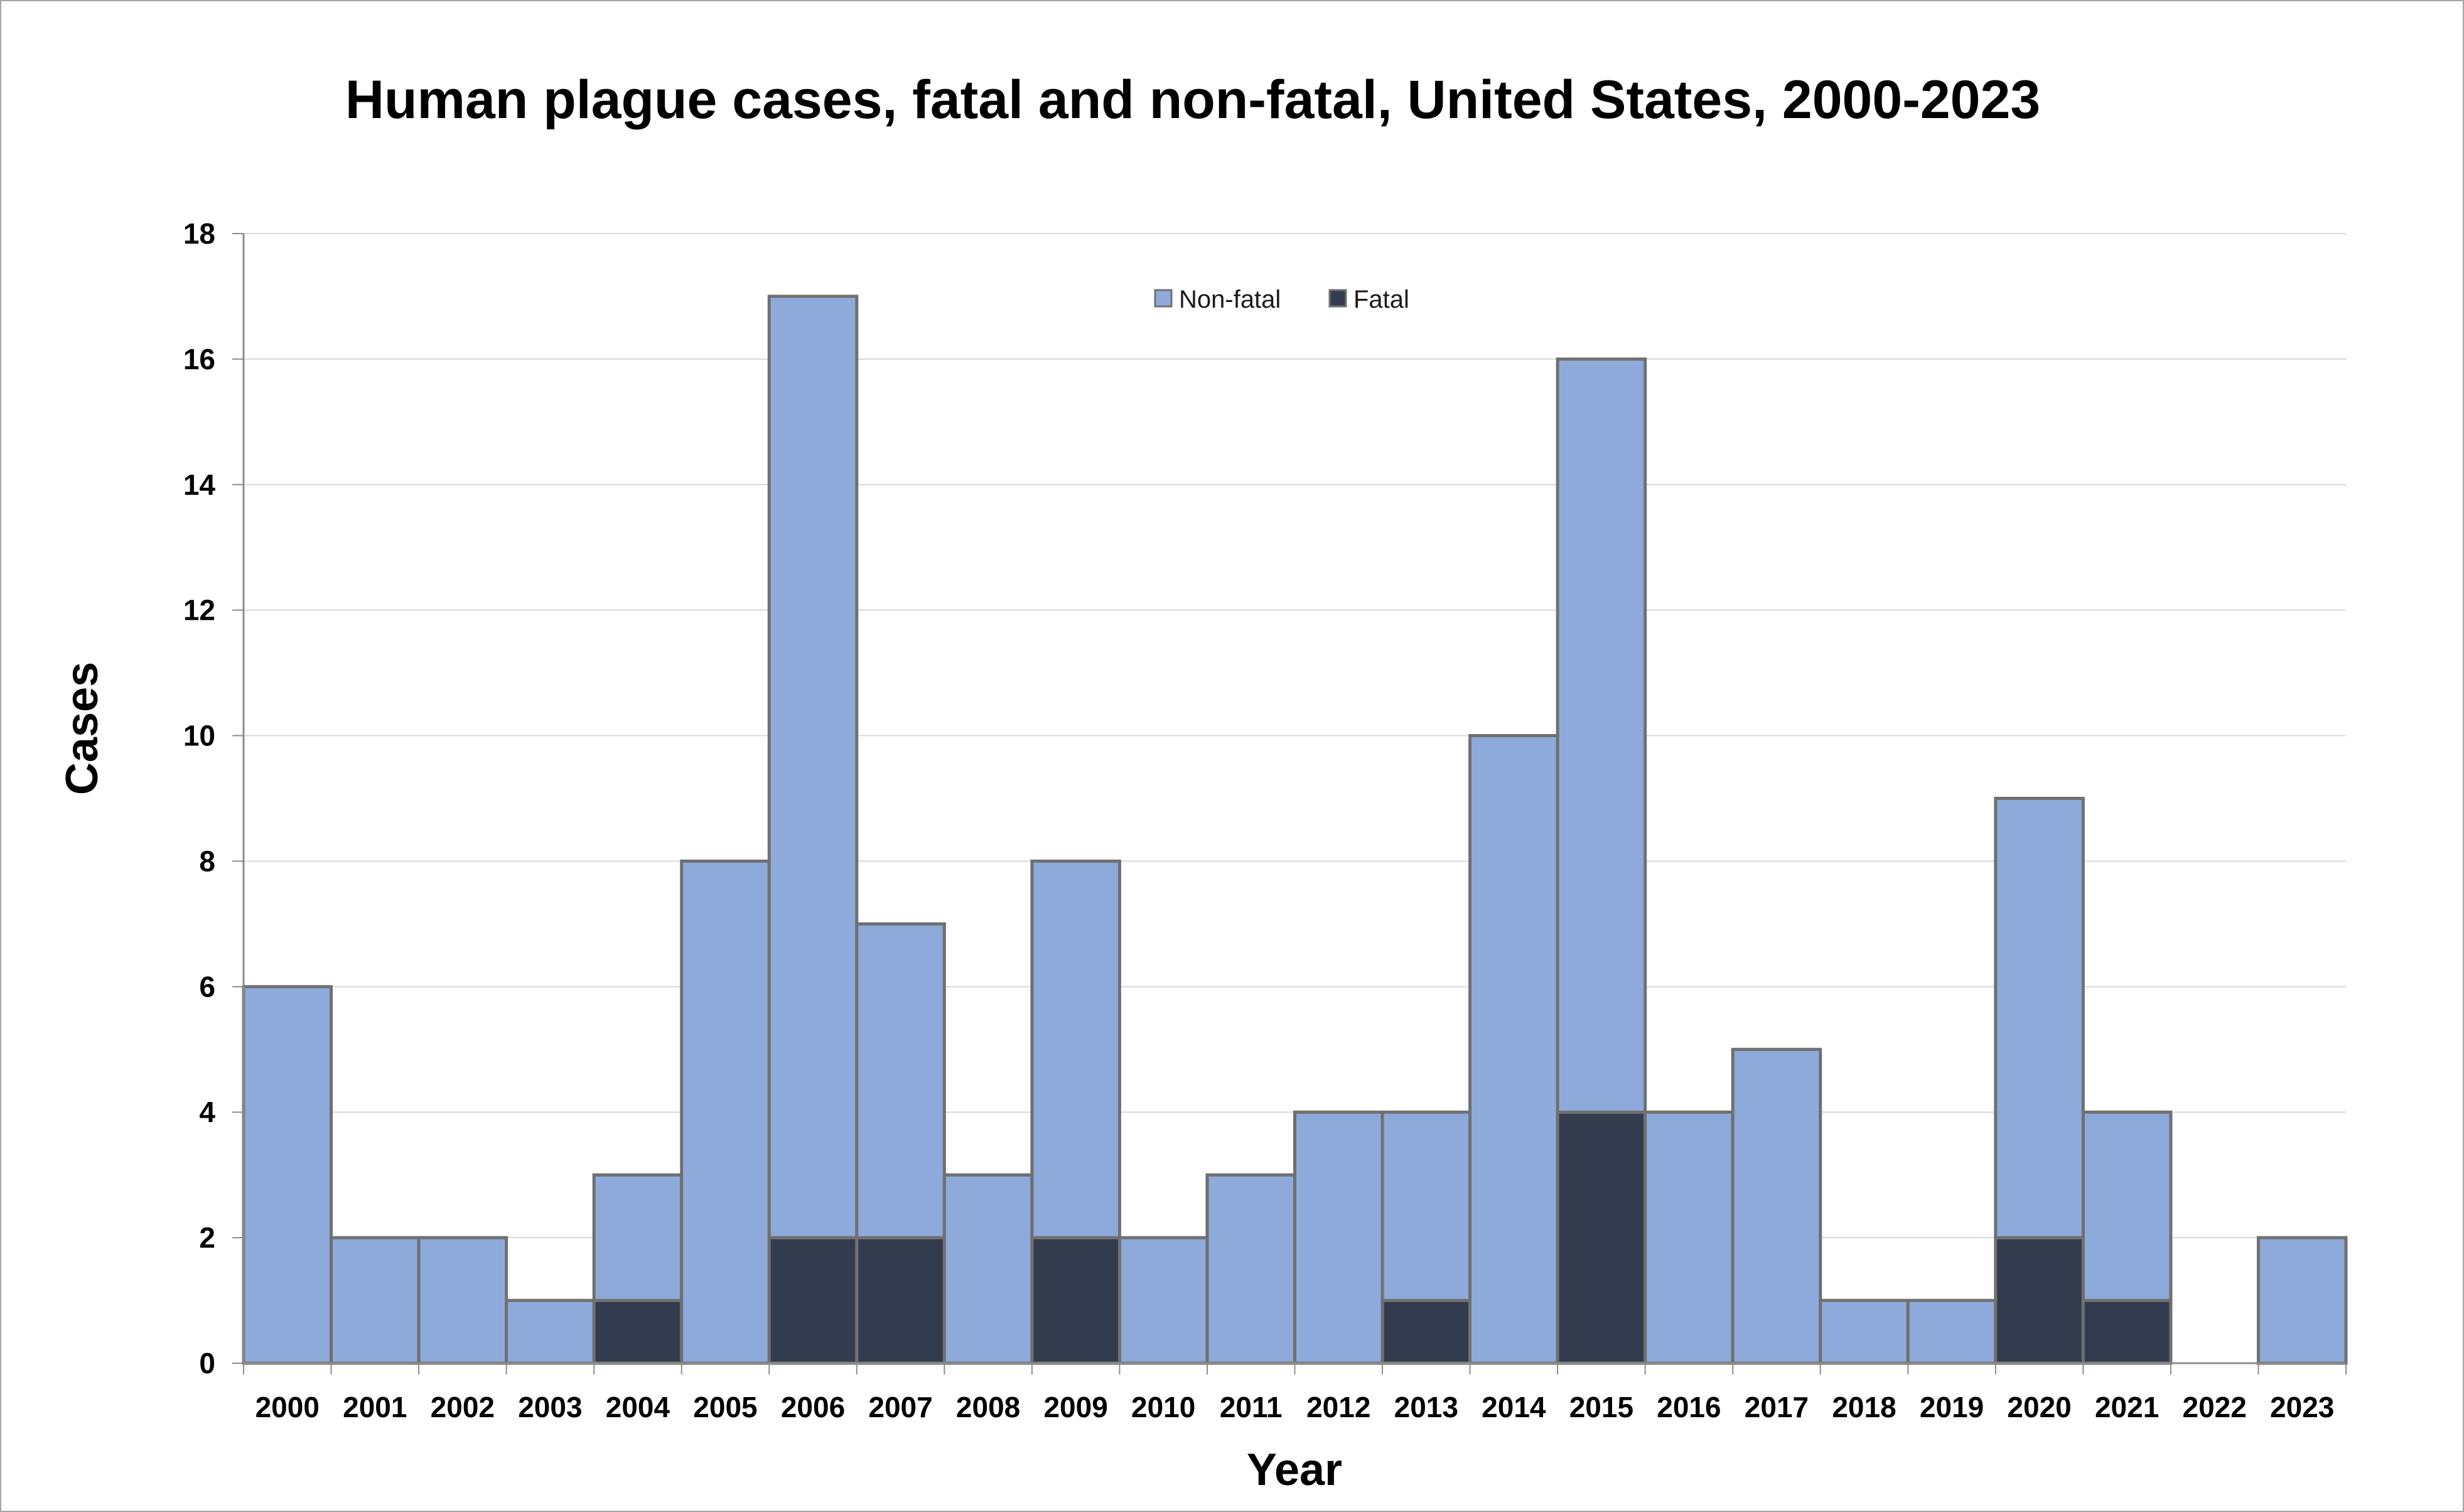  What do you see at coordinates (1426, 1407) in the screenshot?
I see `x-tick-label-2013: 2013` at bounding box center [1426, 1407].